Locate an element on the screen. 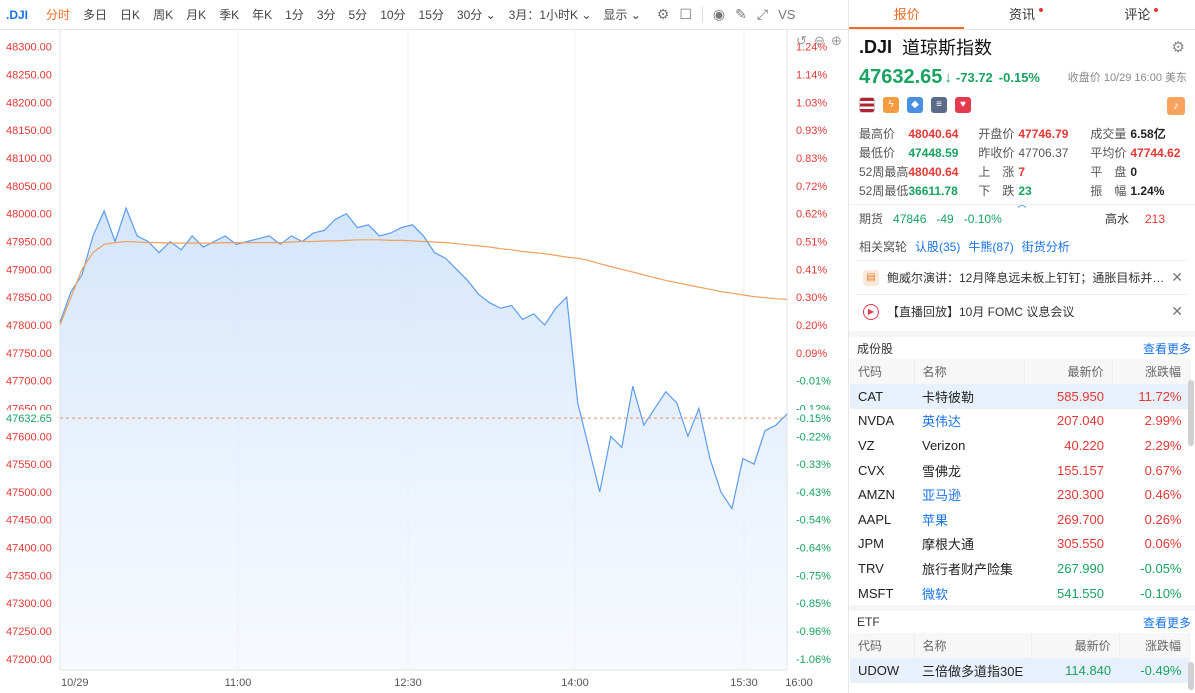 The image size is (1195, 693). camera-icon: ◉ is located at coordinates (719, 14).